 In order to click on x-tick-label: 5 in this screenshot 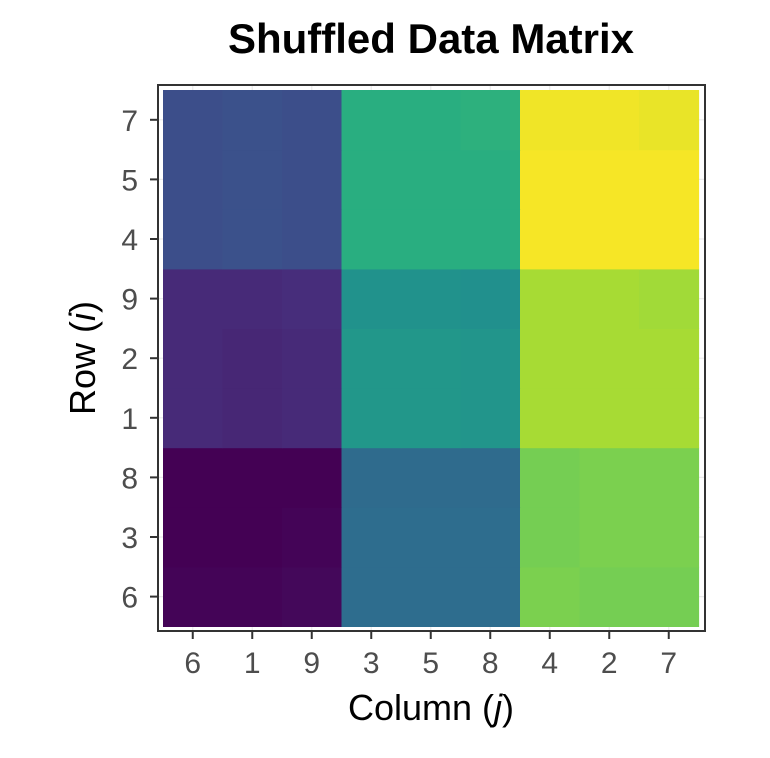, I will do `click(430, 663)`.